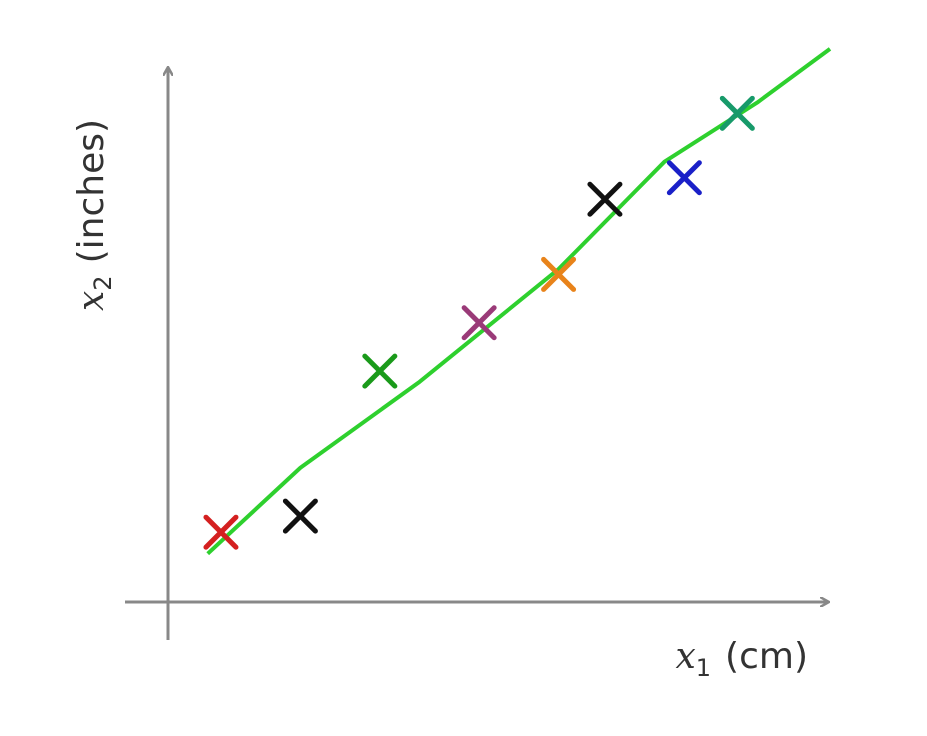  I want to click on x-label-sub: 1, so click(703, 668).